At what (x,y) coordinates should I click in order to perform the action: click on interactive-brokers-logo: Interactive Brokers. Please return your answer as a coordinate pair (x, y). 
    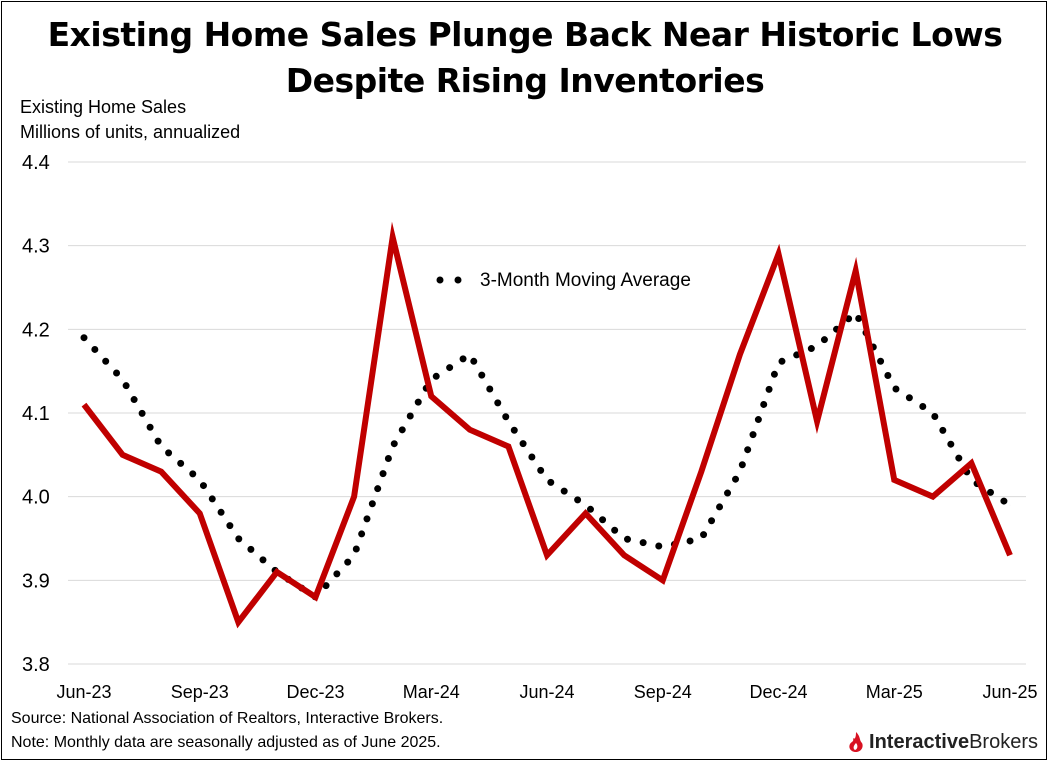
    Looking at the image, I should click on (942, 742).